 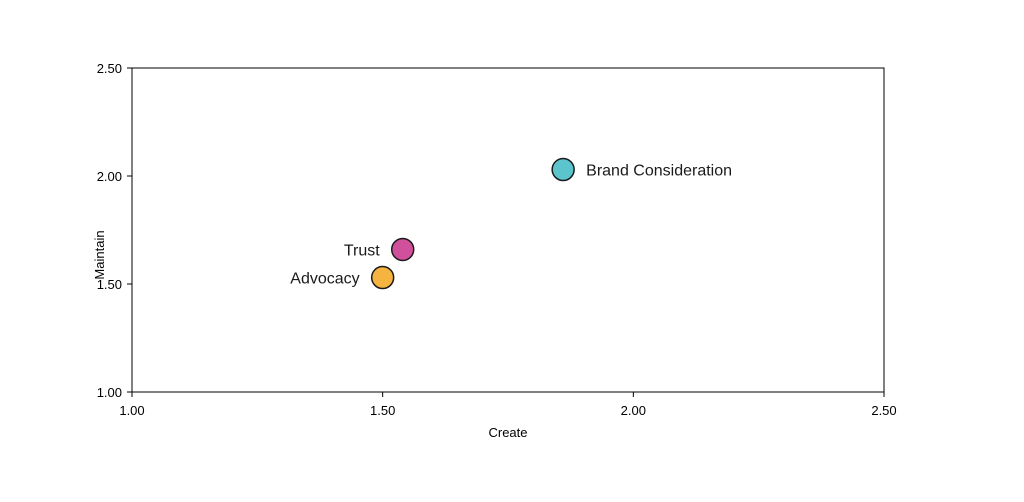 What do you see at coordinates (109, 68) in the screenshot?
I see `y-tick-label: 2.50` at bounding box center [109, 68].